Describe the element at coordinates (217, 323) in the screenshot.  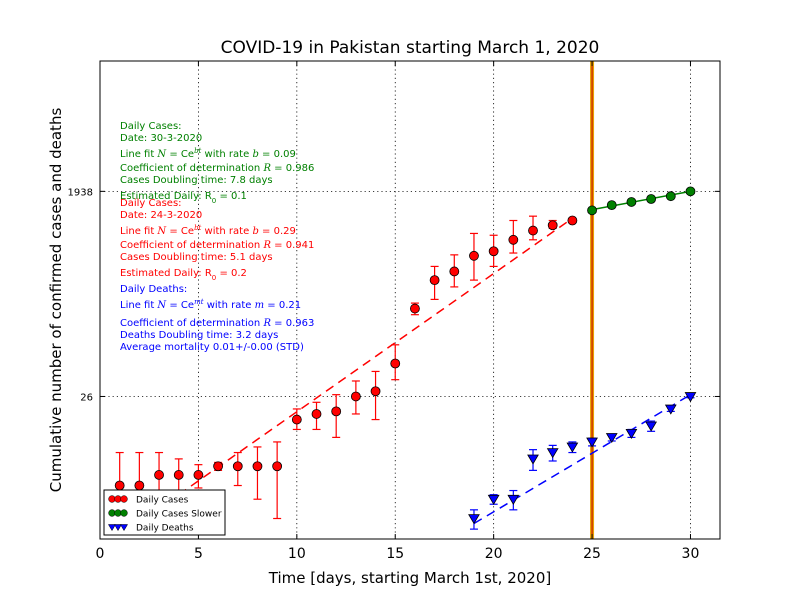
I see `annotation-line: Coefficient of determination R = 0.963` at that location.